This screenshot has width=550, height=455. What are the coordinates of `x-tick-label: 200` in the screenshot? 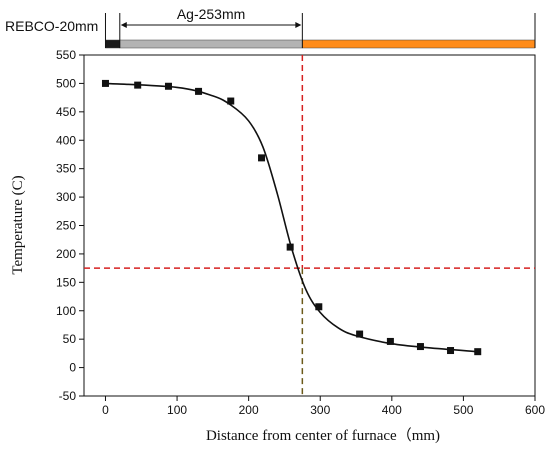 It's located at (249, 410).